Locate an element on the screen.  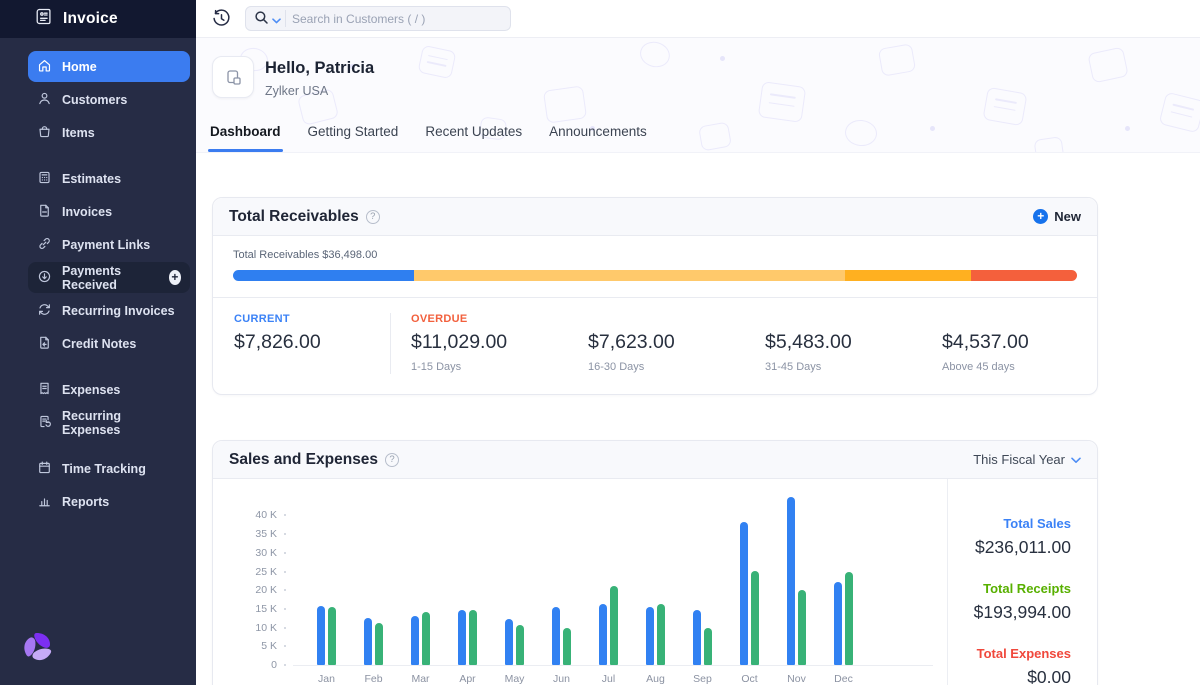
sidebar-item-label: Reports is located at coordinates (86, 501).